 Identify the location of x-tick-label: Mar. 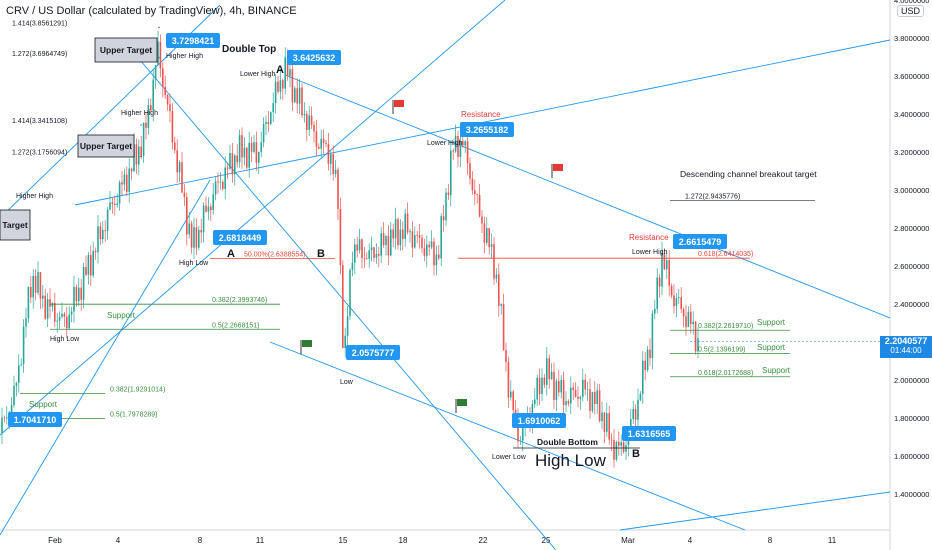
(628, 540).